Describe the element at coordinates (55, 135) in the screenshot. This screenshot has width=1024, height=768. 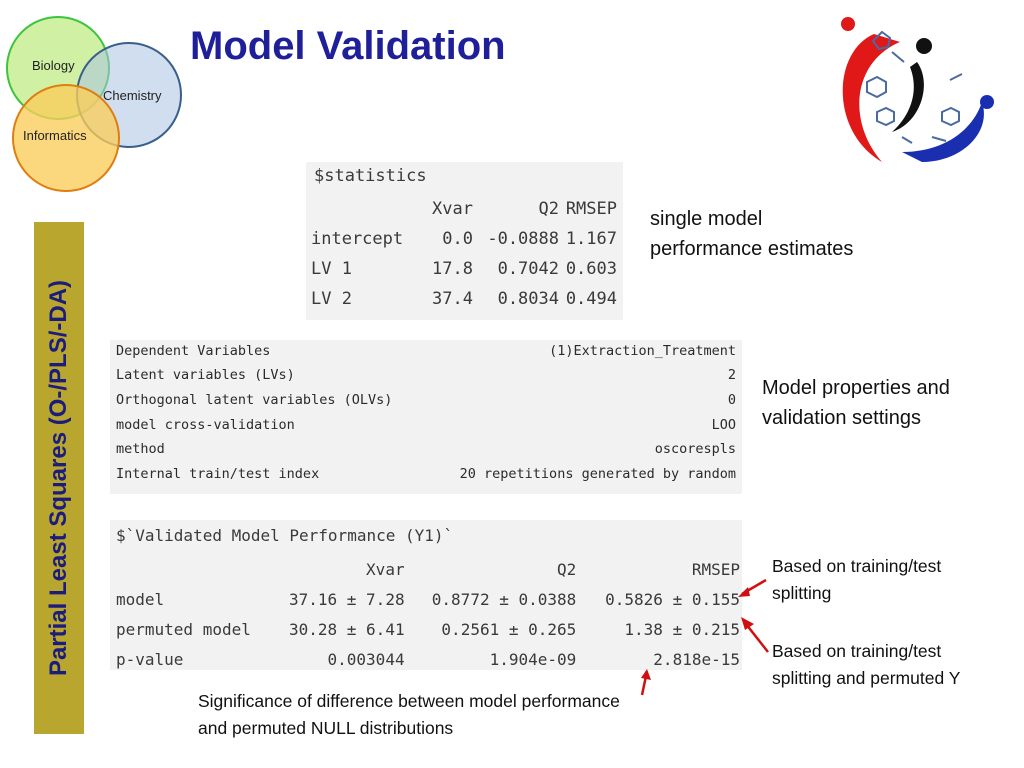
I see `venn-label-informatics: Informatics` at that location.